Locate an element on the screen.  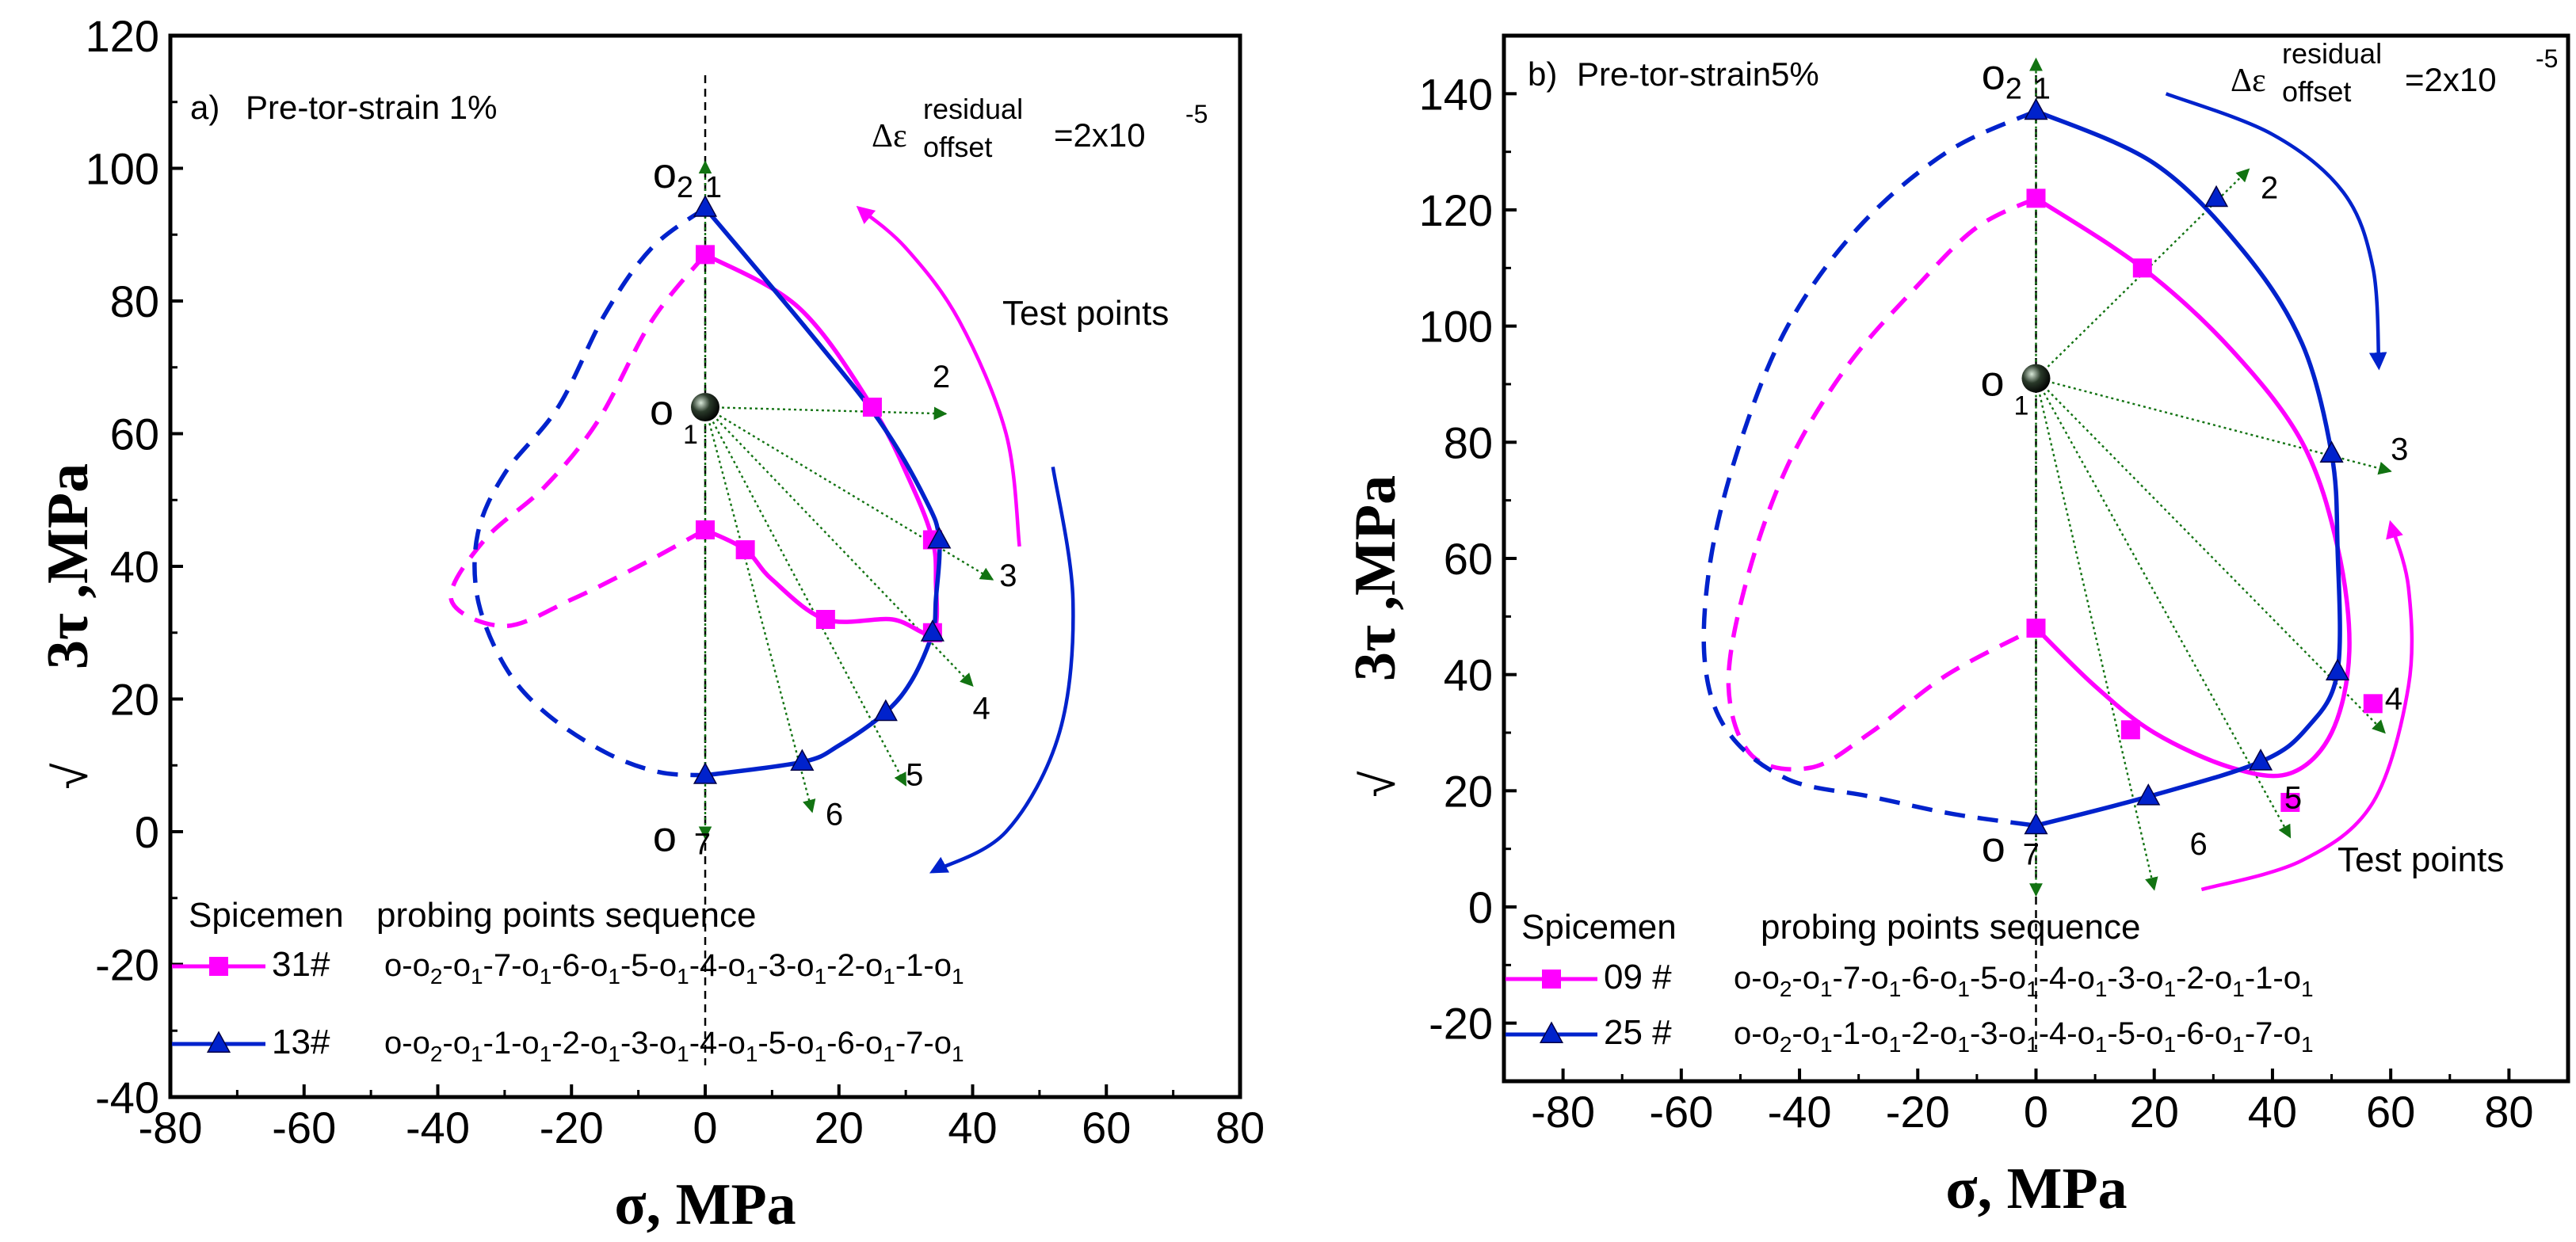
offset-delta: Δε is located at coordinates (2248, 81).